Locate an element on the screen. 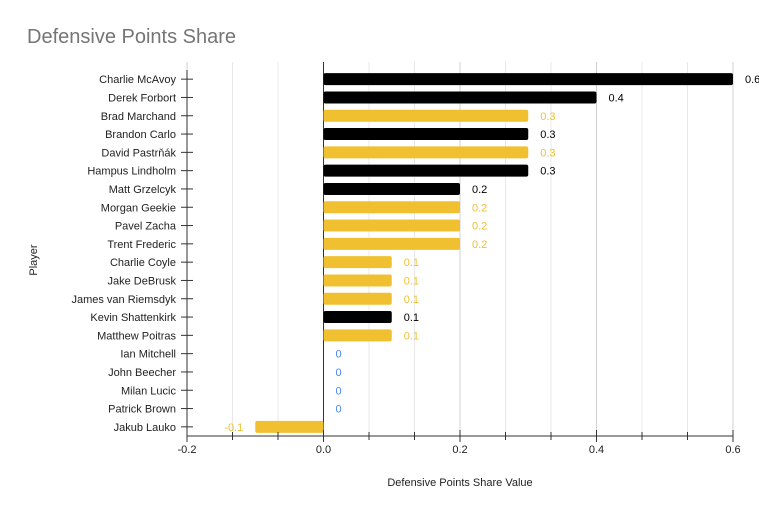  category-label: Milan Lucic is located at coordinates (149, 391).